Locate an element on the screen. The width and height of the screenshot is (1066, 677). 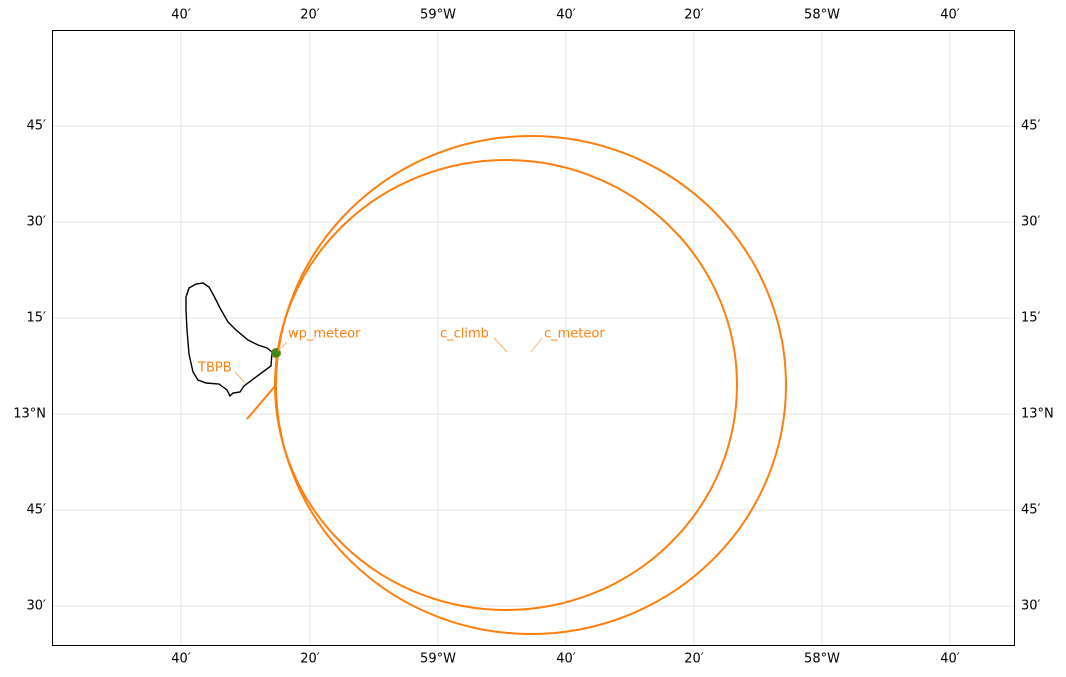
point-label: c_meteor is located at coordinates (574, 334).